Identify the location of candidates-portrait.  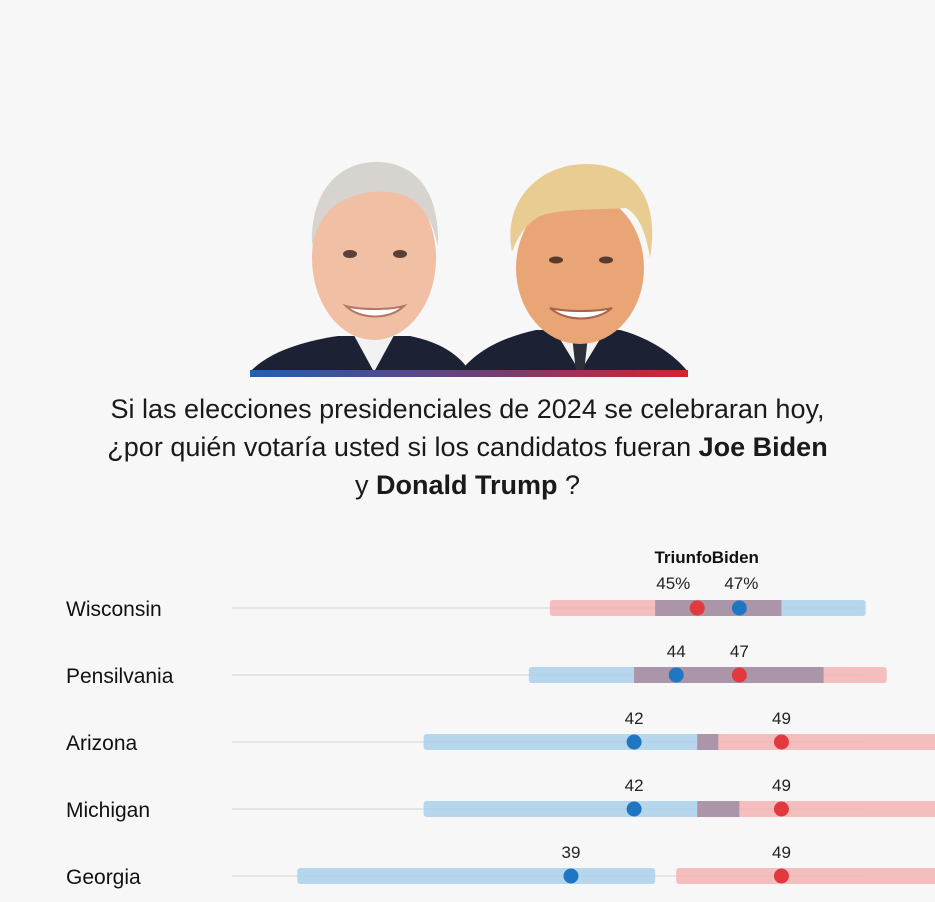
(469, 269).